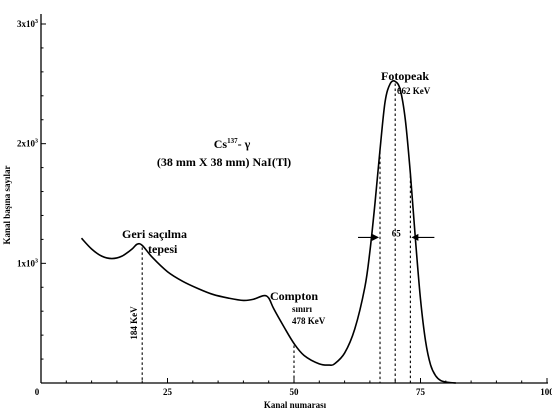 The width and height of the screenshot is (552, 410). Describe the element at coordinates (27, 263) in the screenshot. I see `y-tick-label: 1x10³` at that location.